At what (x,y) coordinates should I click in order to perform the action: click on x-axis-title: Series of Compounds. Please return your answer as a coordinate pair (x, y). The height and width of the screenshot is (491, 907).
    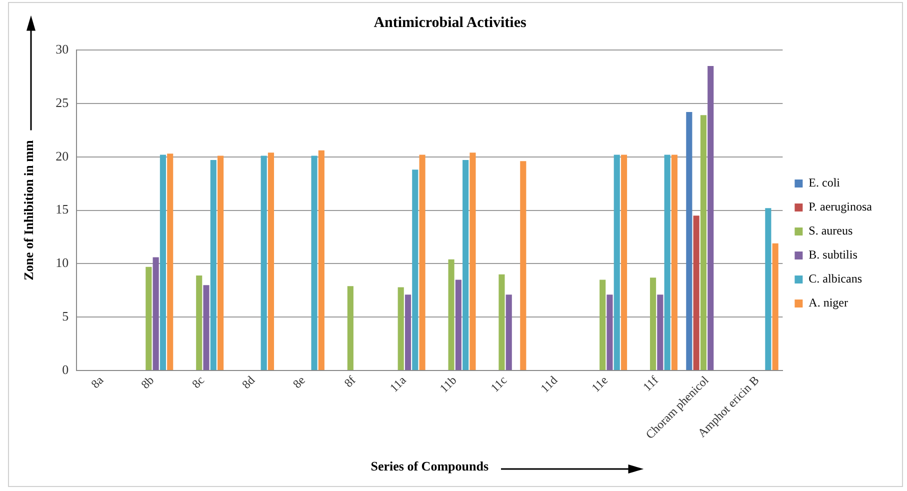
    Looking at the image, I should click on (429, 466).